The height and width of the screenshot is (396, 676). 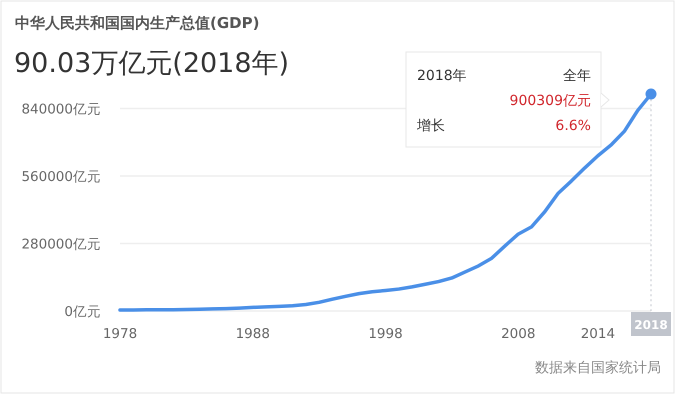 What do you see at coordinates (120, 334) in the screenshot?
I see `x-tick-label: 1978` at bounding box center [120, 334].